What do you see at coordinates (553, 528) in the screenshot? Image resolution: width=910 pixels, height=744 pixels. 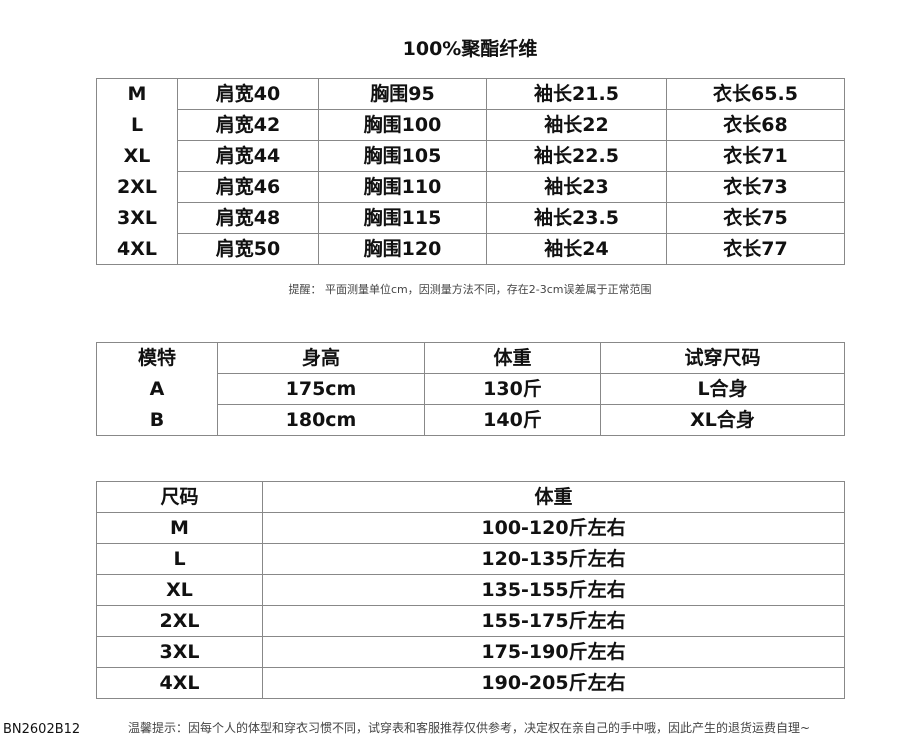 I see `table-cell: 100-120斤左右` at bounding box center [553, 528].